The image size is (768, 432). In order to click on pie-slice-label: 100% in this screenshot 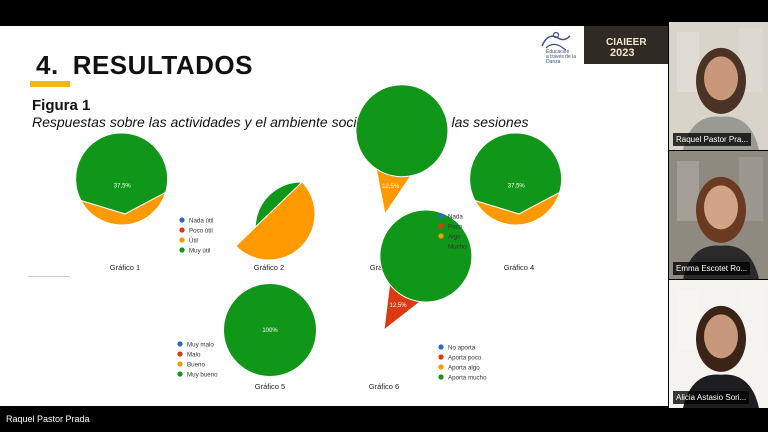, I will do `click(270, 331)`.